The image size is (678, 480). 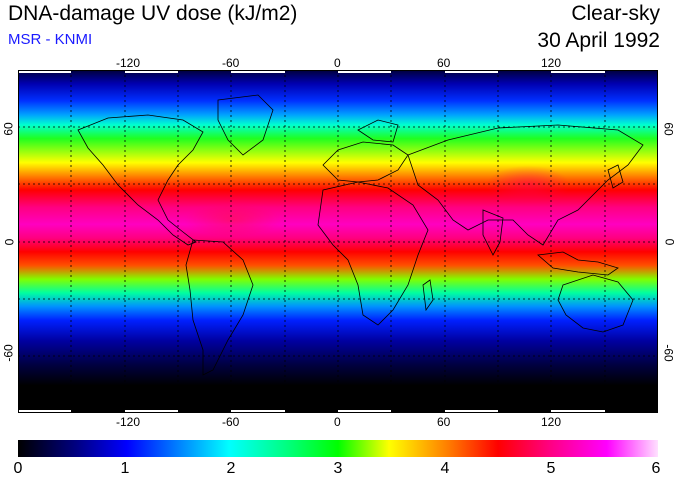 I want to click on colorbar-tick: 3, so click(x=338, y=468).